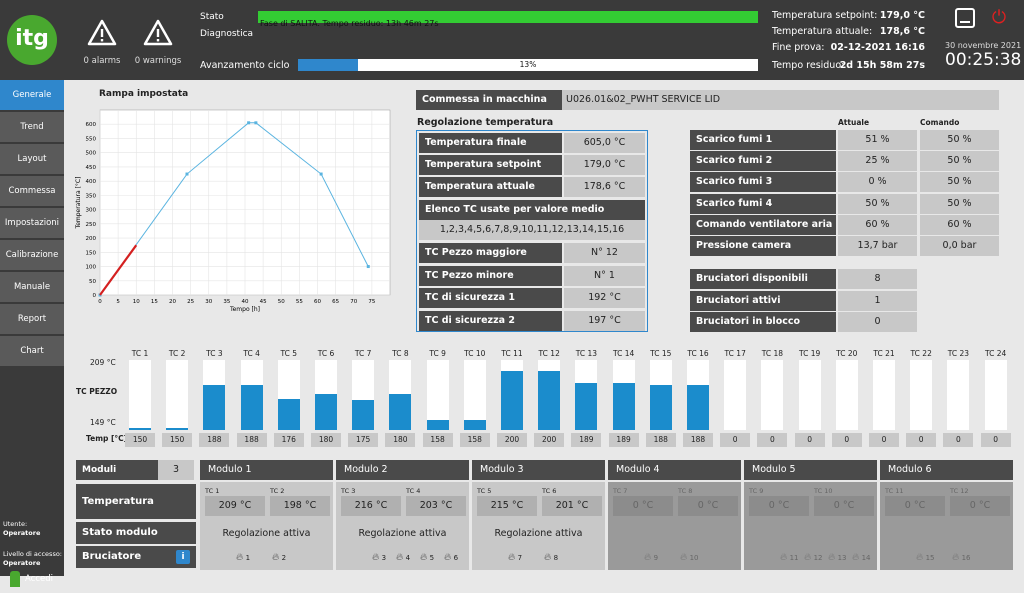  Describe the element at coordinates (842, 558) in the screenshot. I see `burner-number: 13` at that location.